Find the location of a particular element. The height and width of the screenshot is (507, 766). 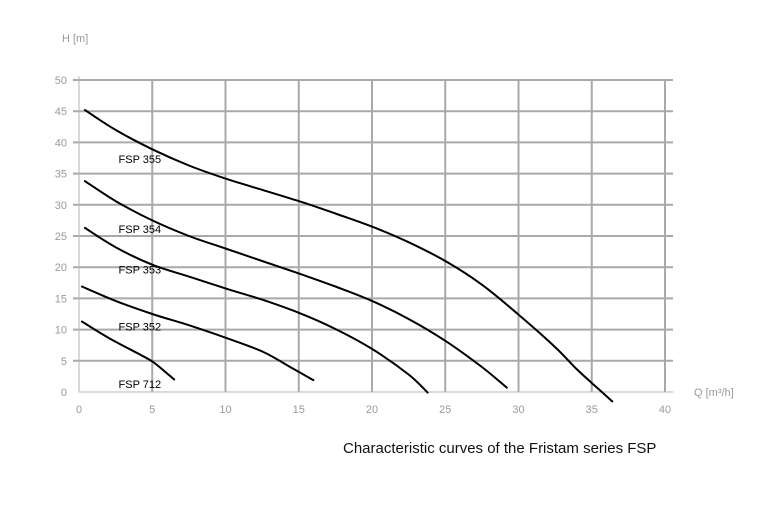

x-tick-label: 25 is located at coordinates (445, 410).